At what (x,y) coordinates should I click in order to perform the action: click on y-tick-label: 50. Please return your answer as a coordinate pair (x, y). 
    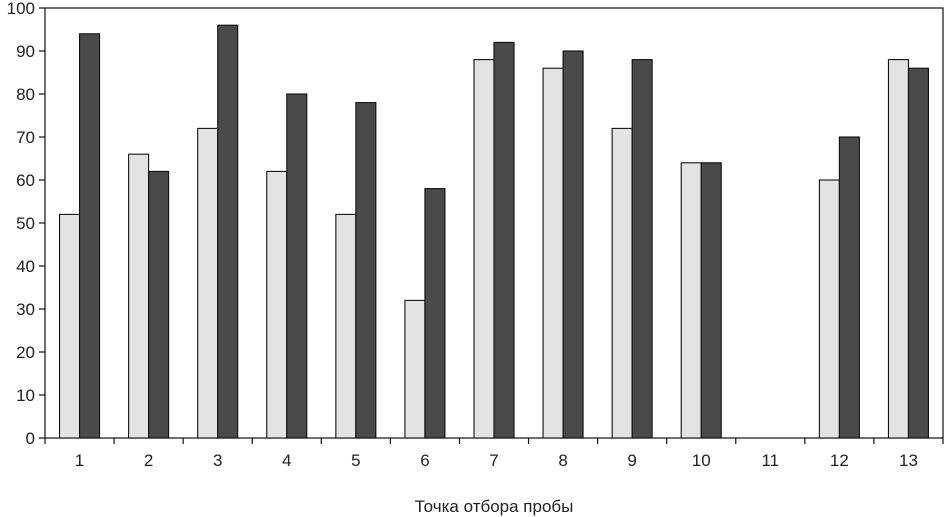
    Looking at the image, I should click on (25, 223).